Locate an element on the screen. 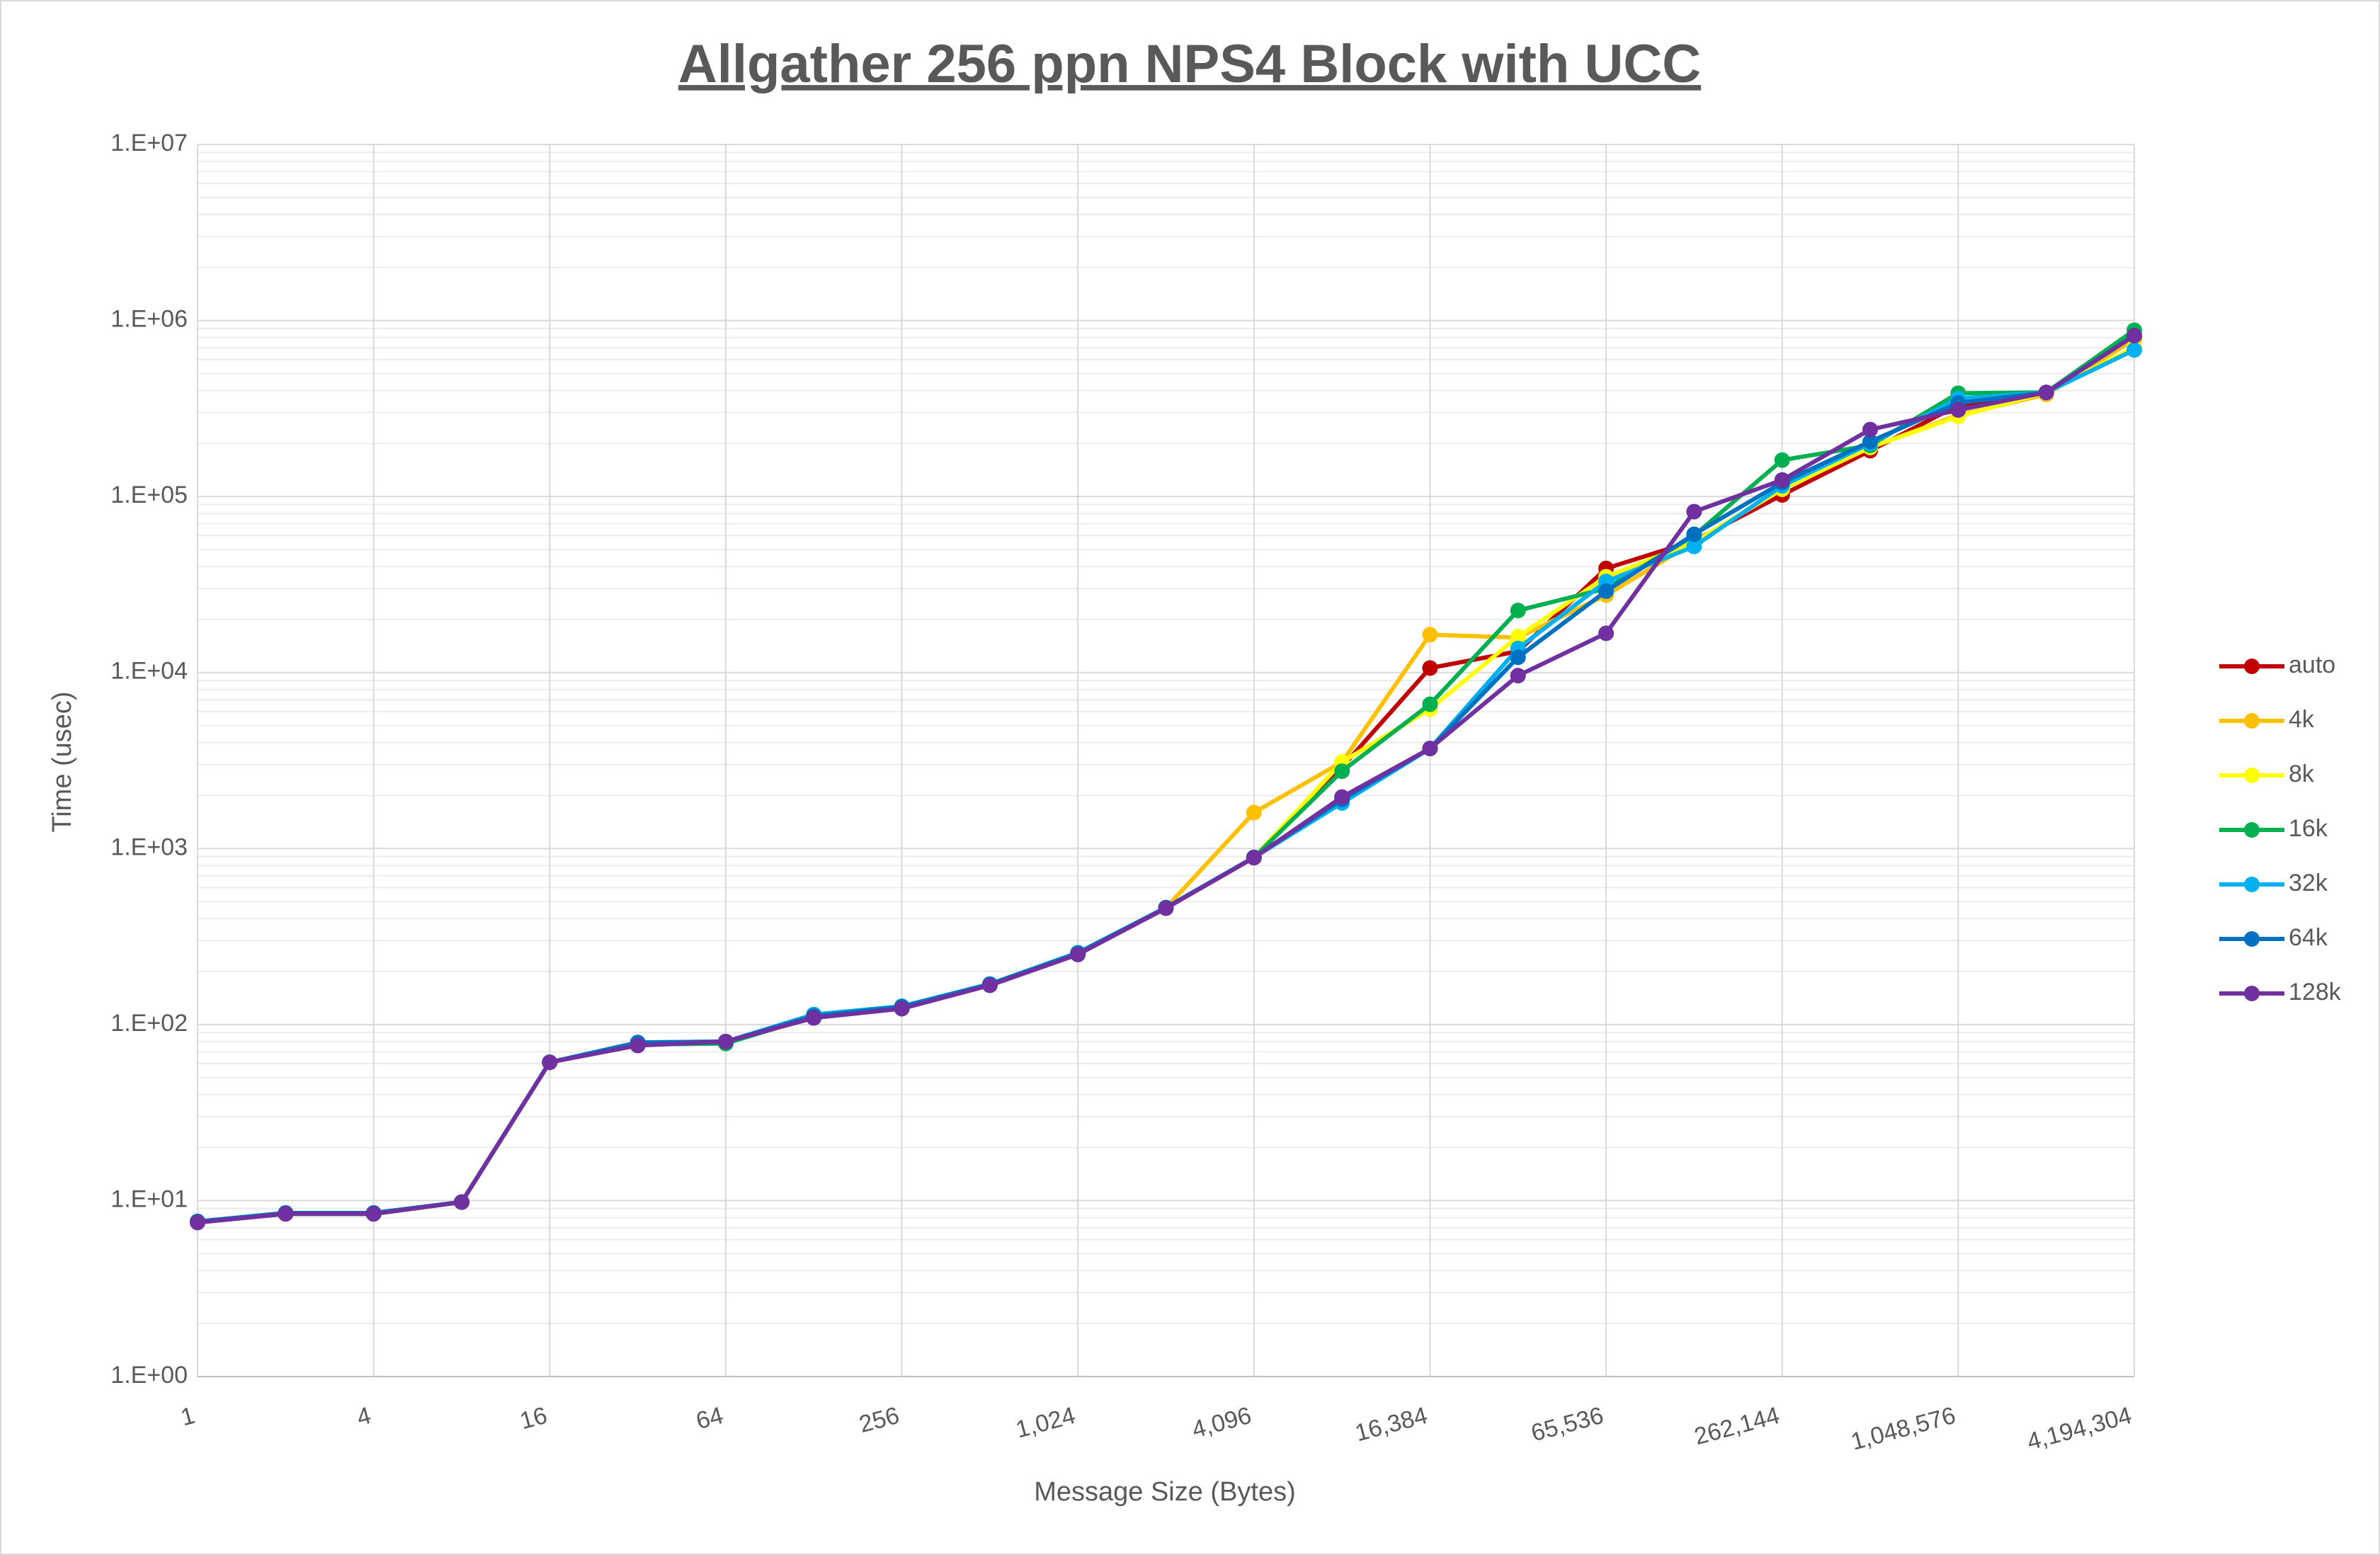 The width and height of the screenshot is (2380, 1555). y-tick-label: 1.E+02 is located at coordinates (149, 1023).